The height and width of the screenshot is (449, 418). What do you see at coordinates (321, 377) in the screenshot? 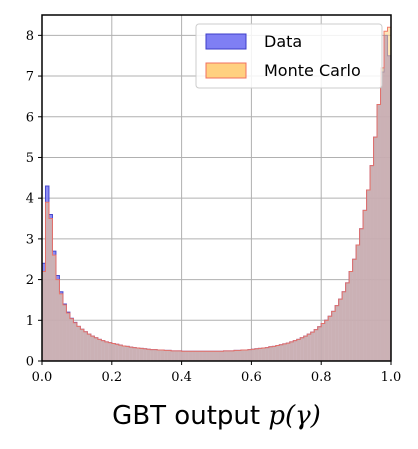
I see `x-tick-label: 0.8` at bounding box center [321, 377].